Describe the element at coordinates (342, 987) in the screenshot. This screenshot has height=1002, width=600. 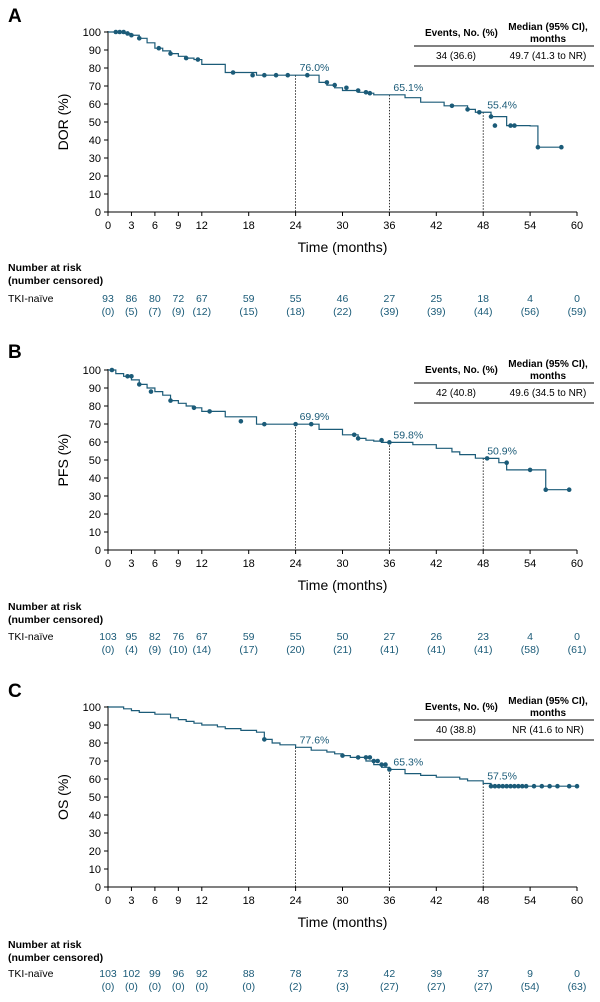
I see `panel-c-risk-censored: (3)` at that location.